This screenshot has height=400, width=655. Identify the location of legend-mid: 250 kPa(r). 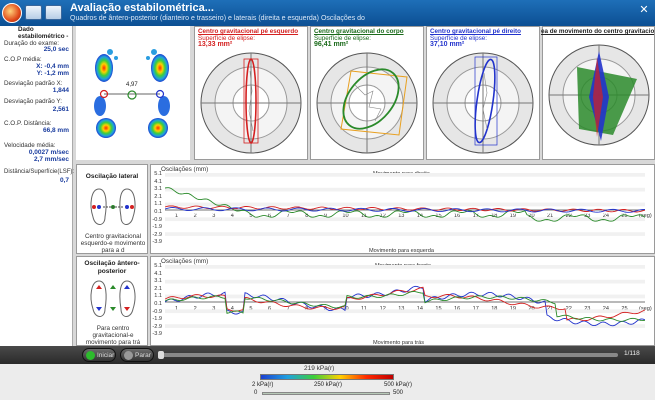
(328, 385).